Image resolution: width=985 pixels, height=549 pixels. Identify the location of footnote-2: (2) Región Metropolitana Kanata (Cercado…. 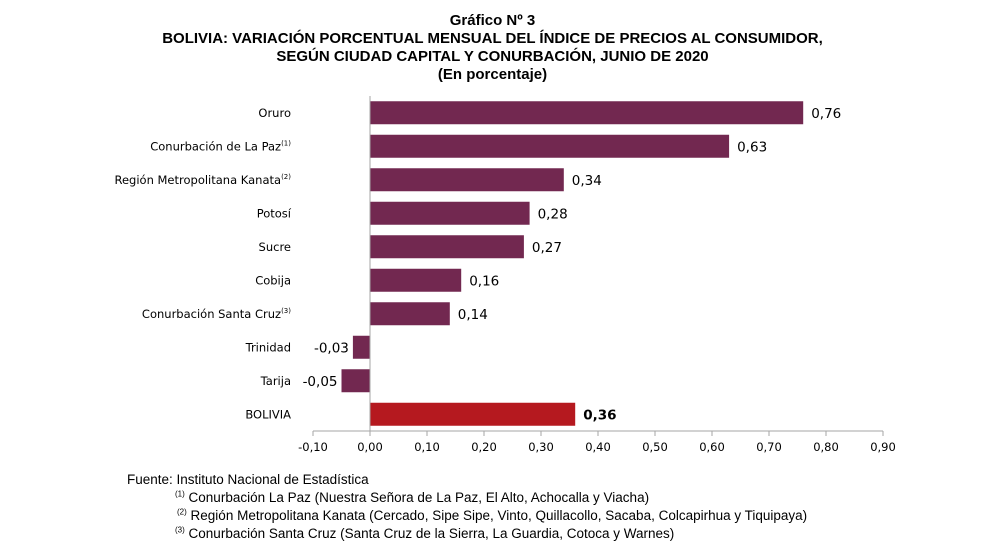
(467, 516).